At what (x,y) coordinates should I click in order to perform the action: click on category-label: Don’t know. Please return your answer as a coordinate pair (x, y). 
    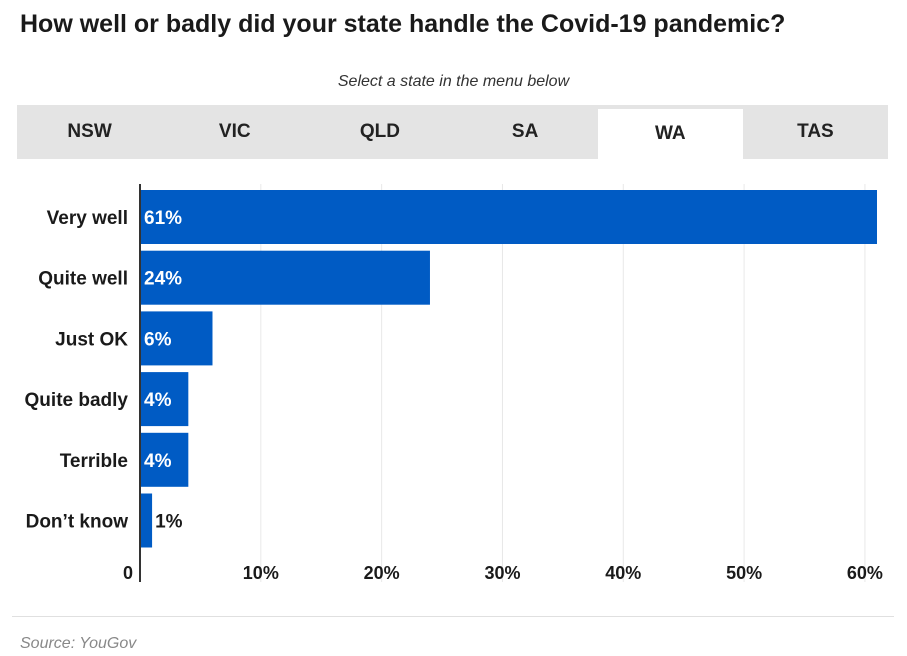
    Looking at the image, I should click on (77, 522).